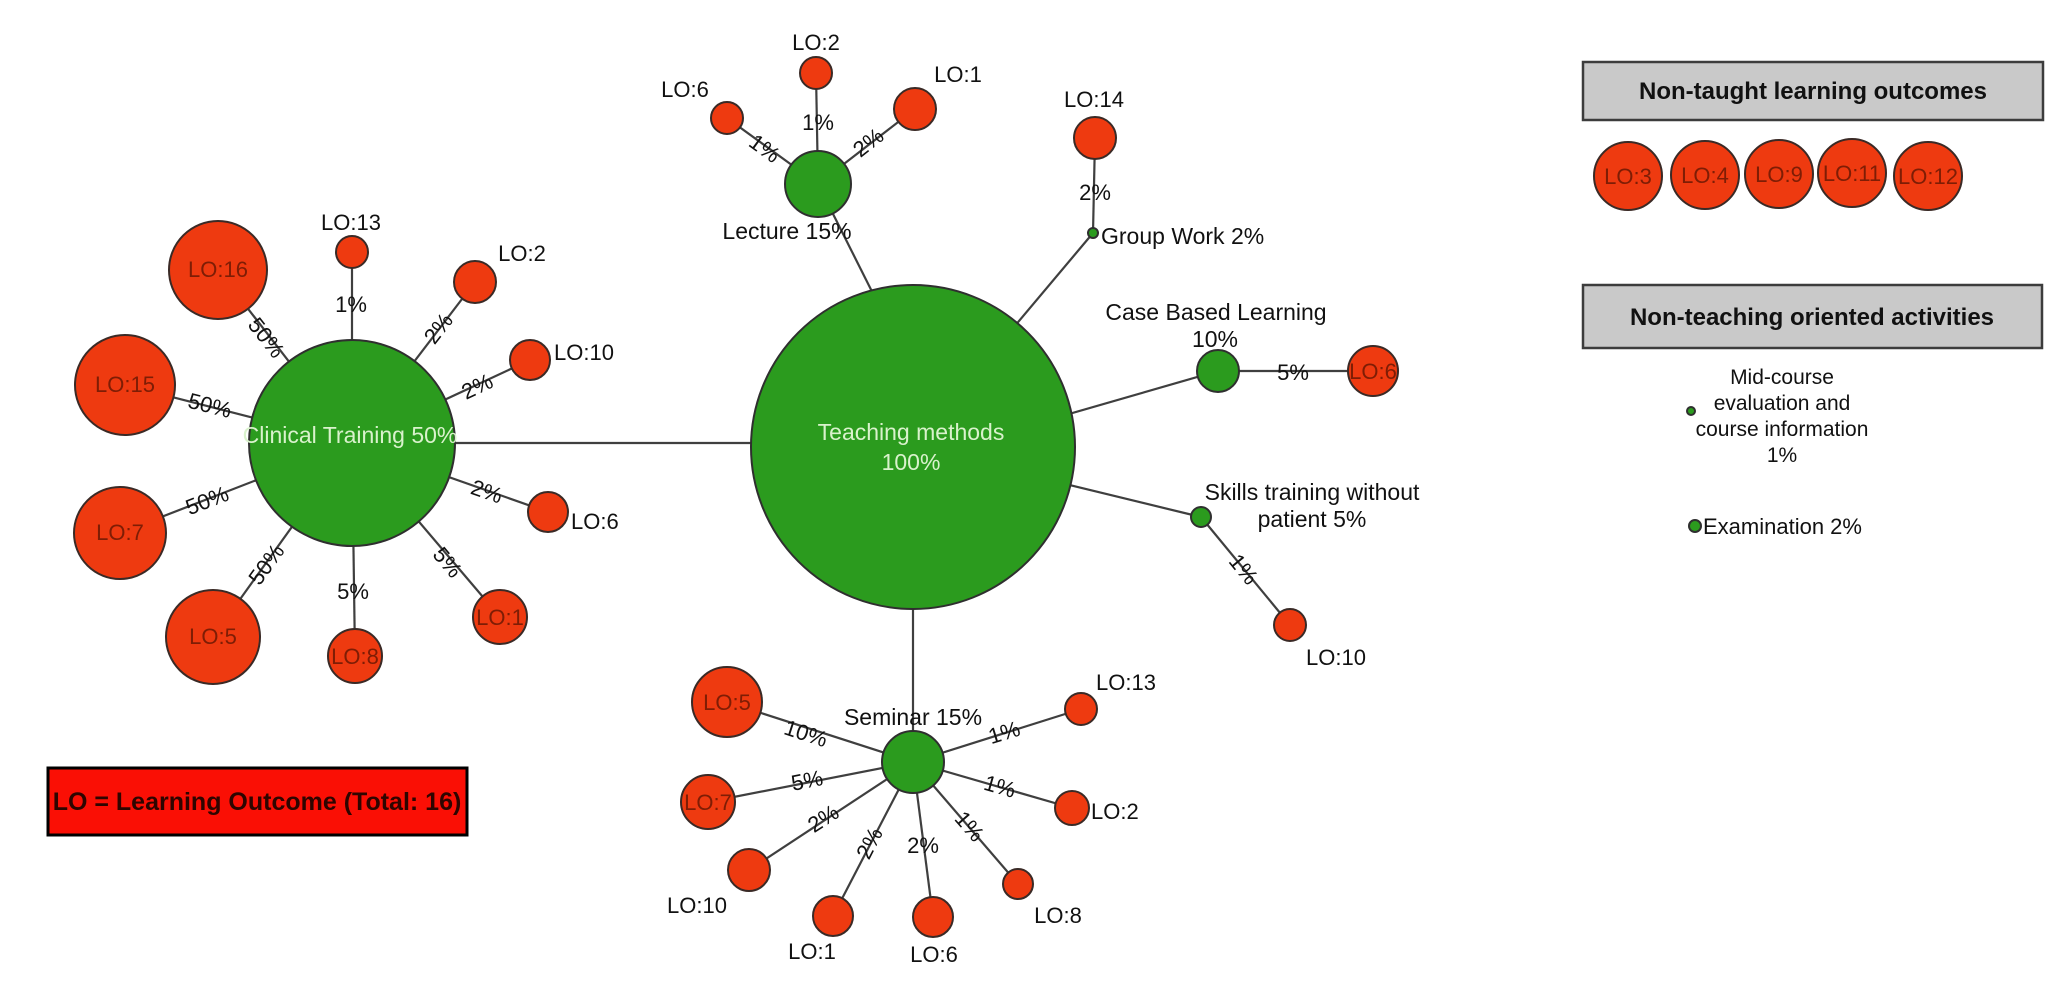 This screenshot has width=2059, height=1001. I want to click on node-clinical-lo15, so click(125, 385).